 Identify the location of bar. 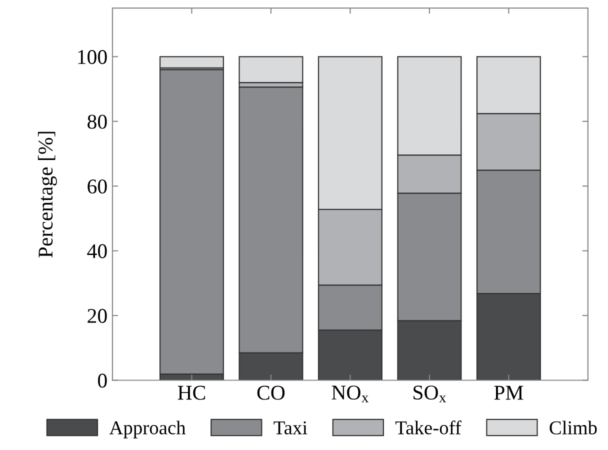
(271, 70).